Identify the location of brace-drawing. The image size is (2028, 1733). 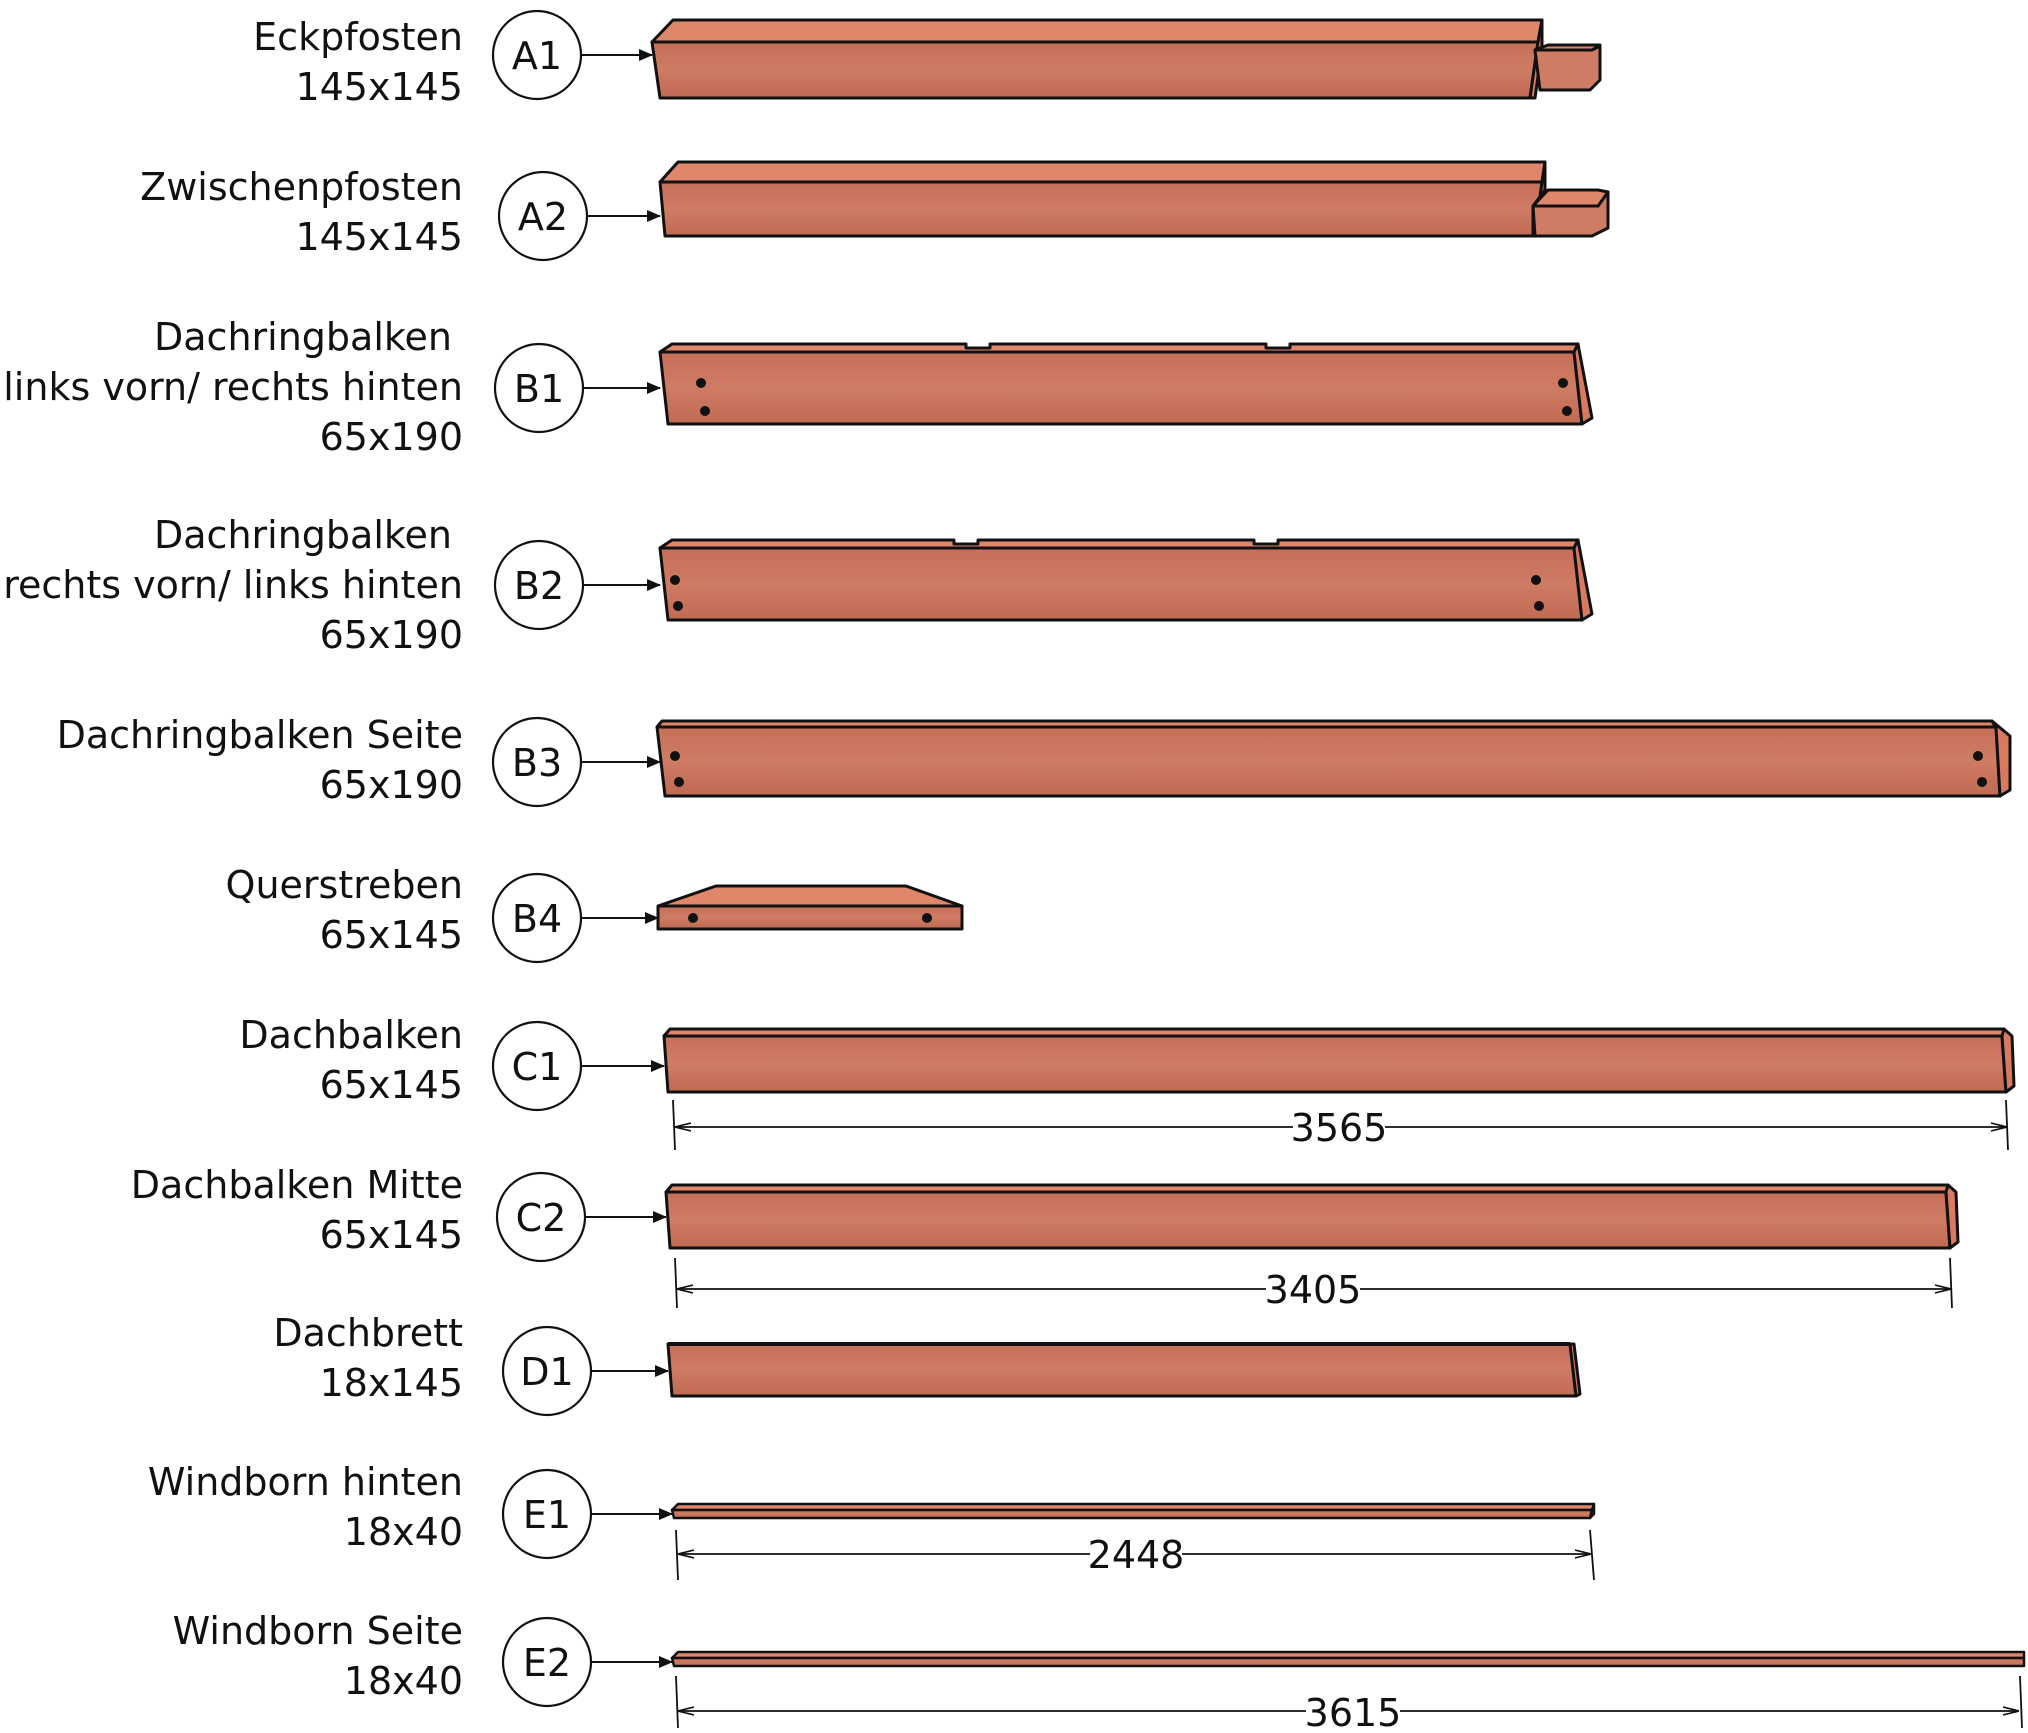
(810, 907).